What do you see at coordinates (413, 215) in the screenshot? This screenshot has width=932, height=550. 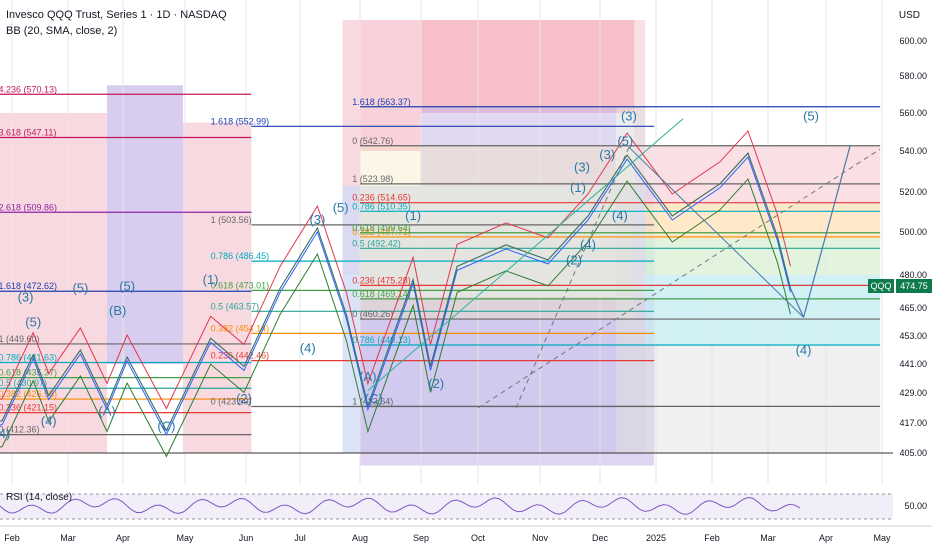 I see `wave-label-16: (1)` at bounding box center [413, 215].